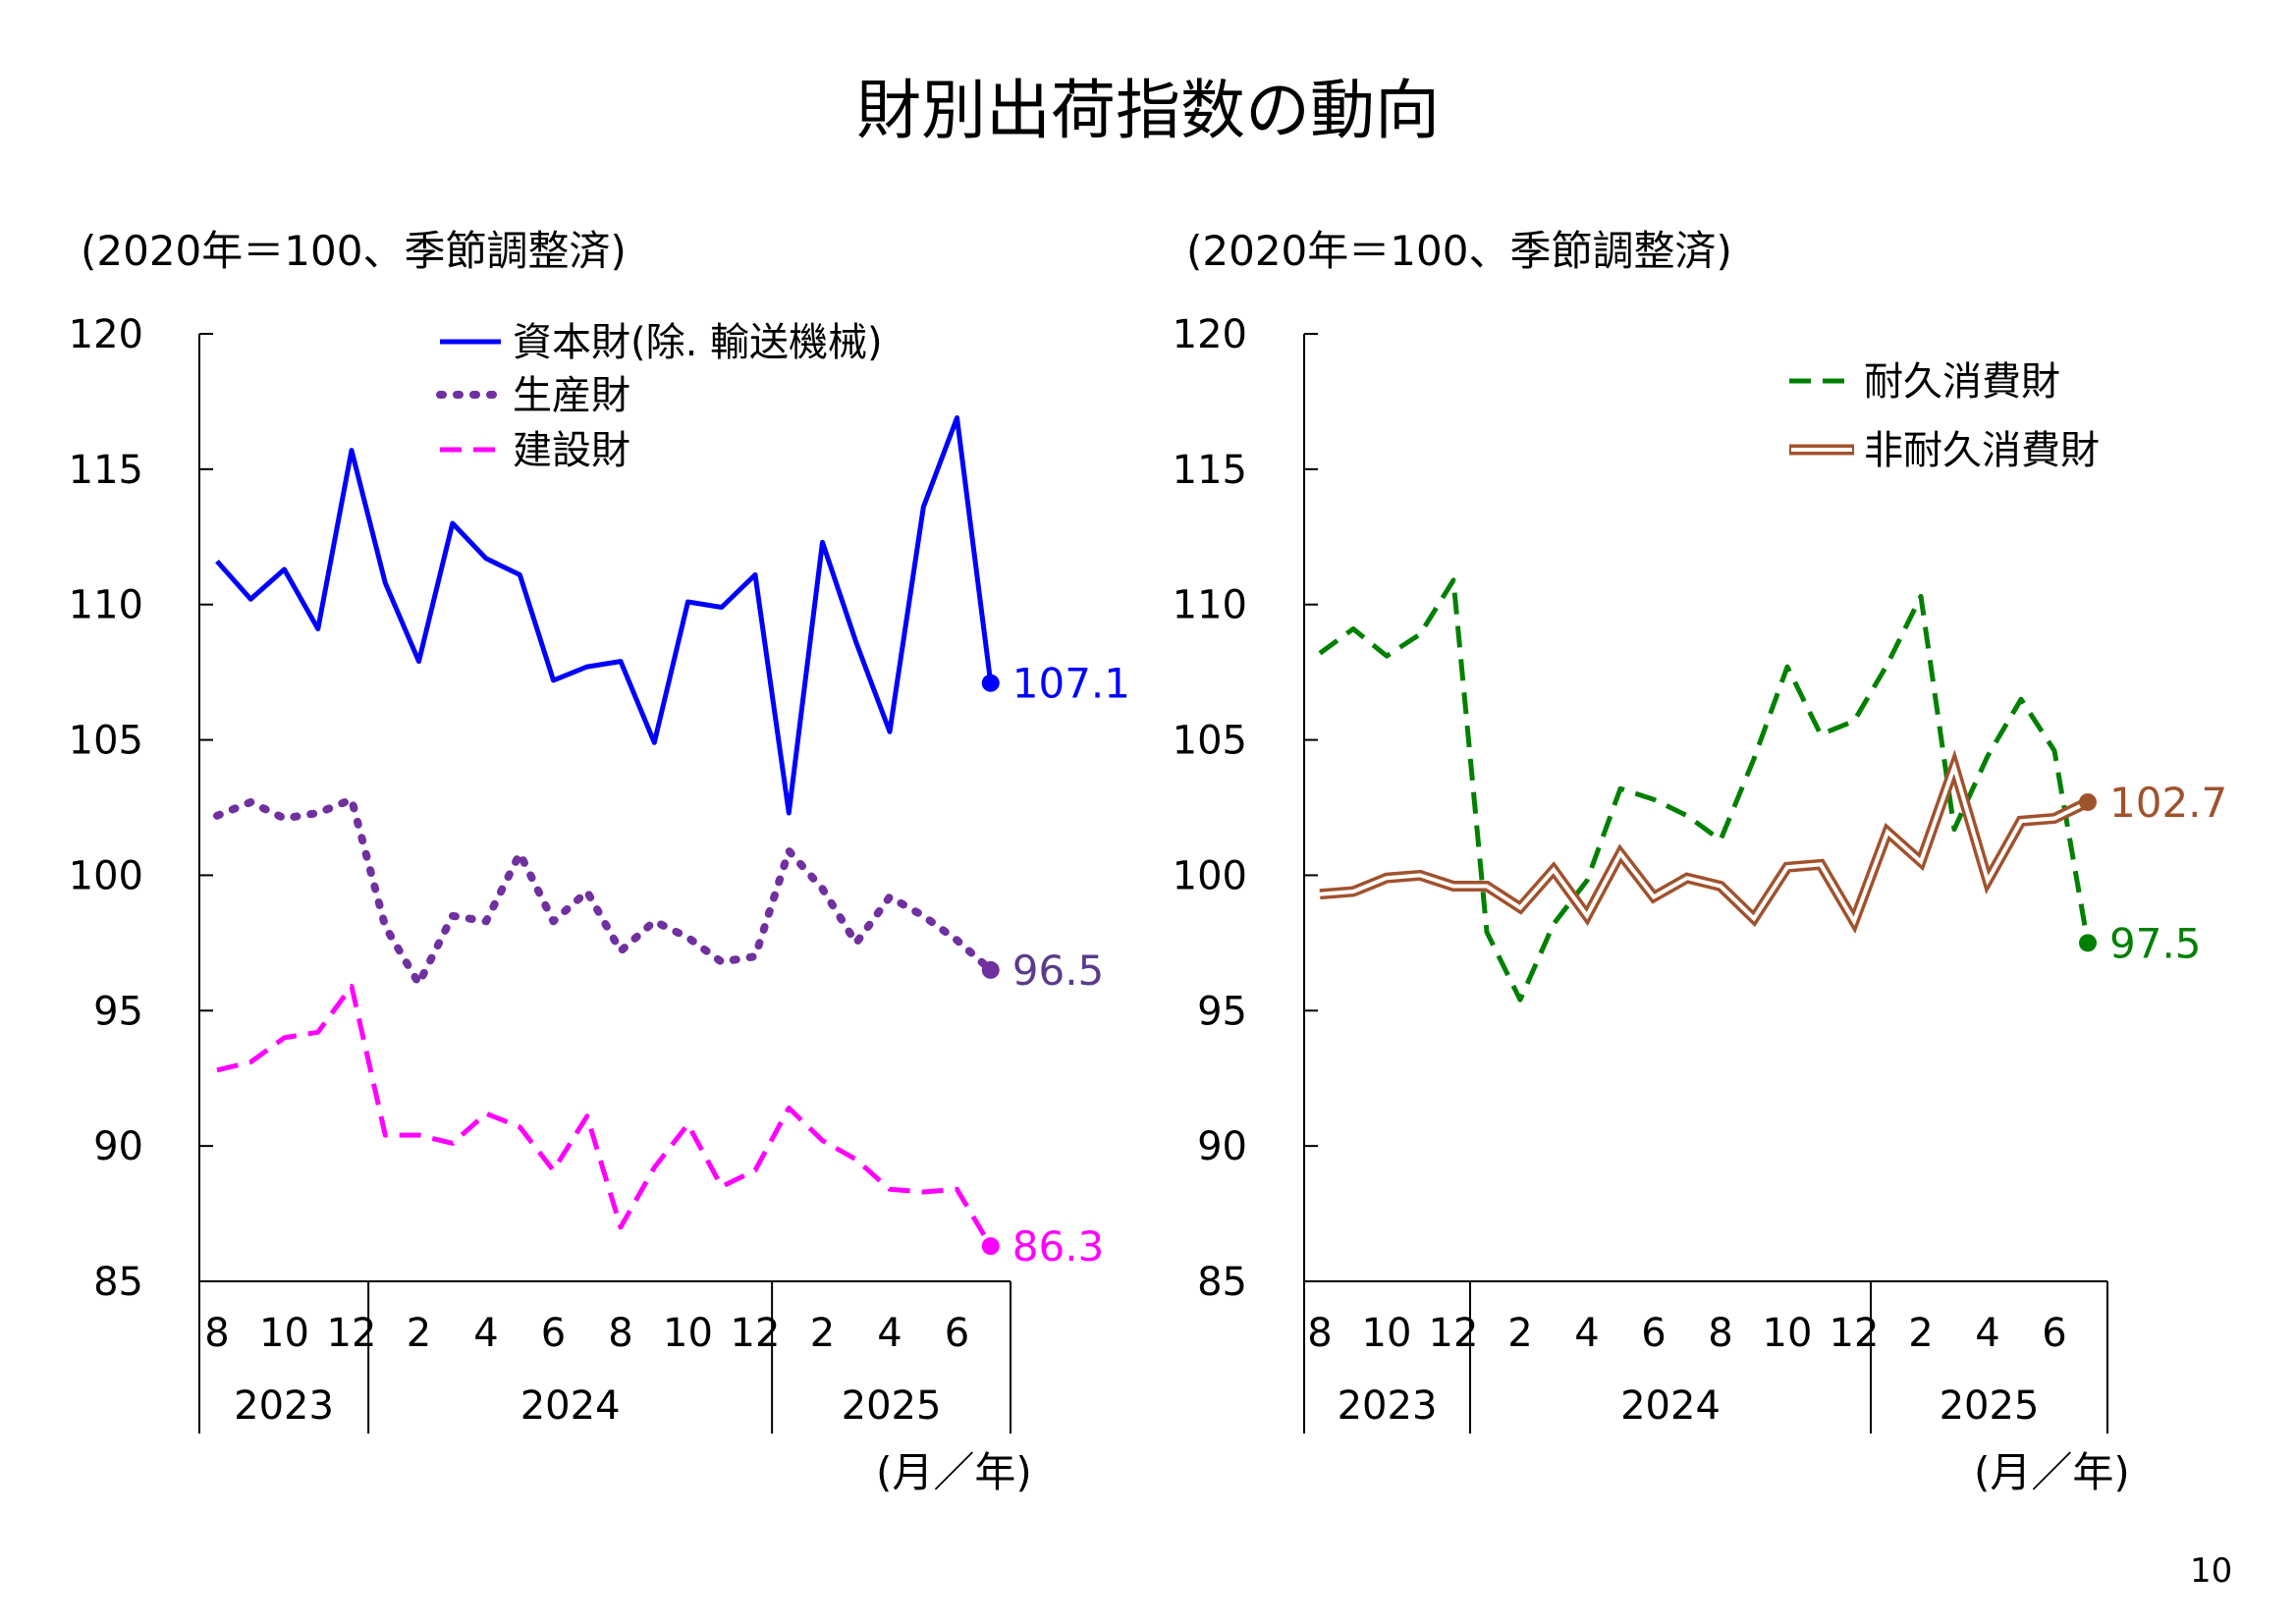  I want to click on page-title: 財別出荷指数の動向, so click(1148, 110).